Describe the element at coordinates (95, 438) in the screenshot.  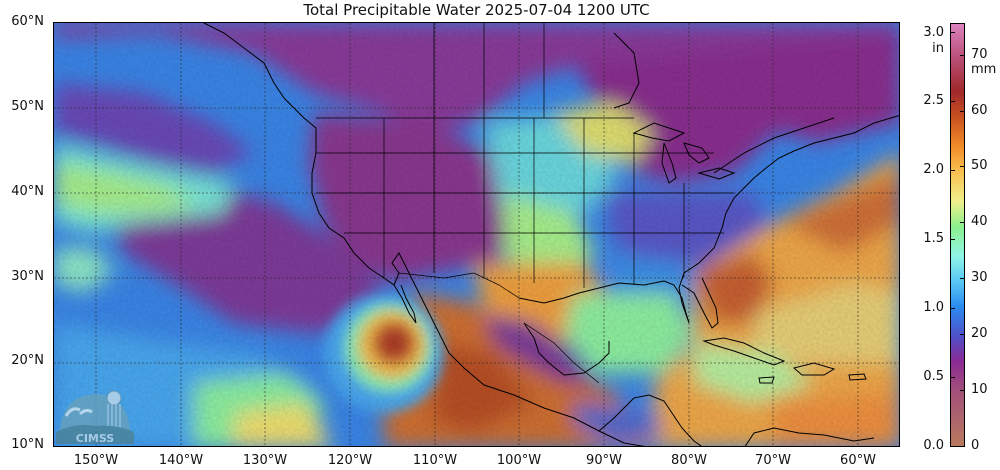
I see `logo-text: CIMSS` at that location.